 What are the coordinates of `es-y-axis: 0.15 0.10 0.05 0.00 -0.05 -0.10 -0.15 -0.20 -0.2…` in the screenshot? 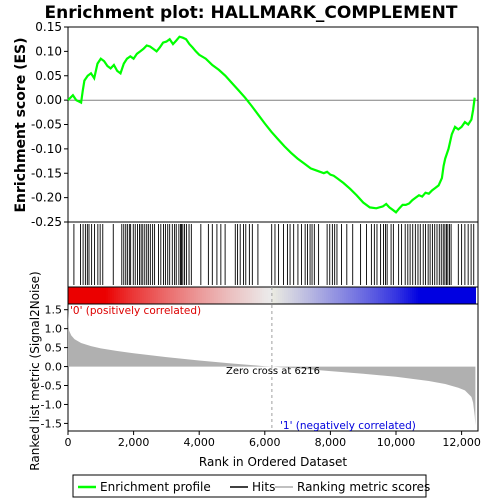 It's located at (49, 124).